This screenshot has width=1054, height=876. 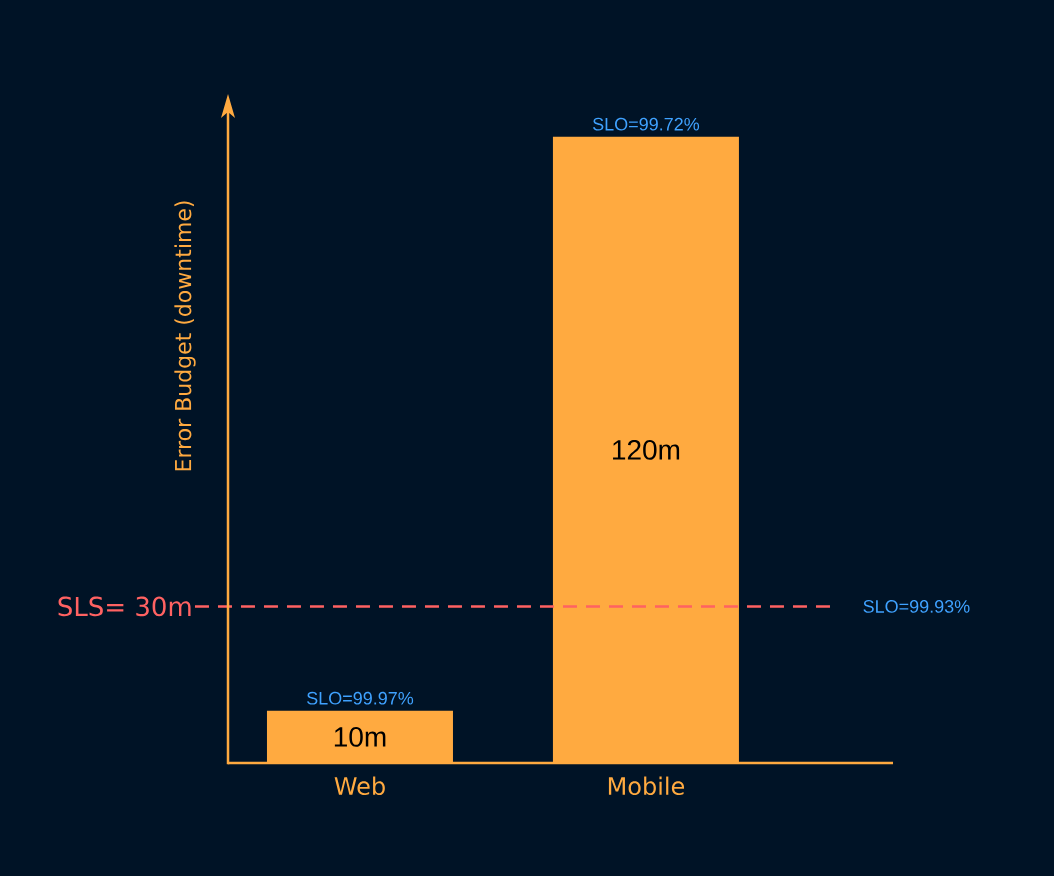 What do you see at coordinates (646, 449) in the screenshot?
I see `data-label: 120m` at bounding box center [646, 449].